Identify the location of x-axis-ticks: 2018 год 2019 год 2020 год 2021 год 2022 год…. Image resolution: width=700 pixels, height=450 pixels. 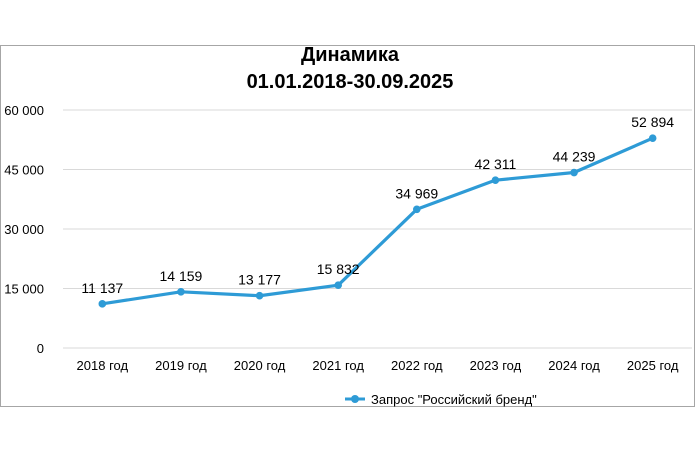
(378, 365).